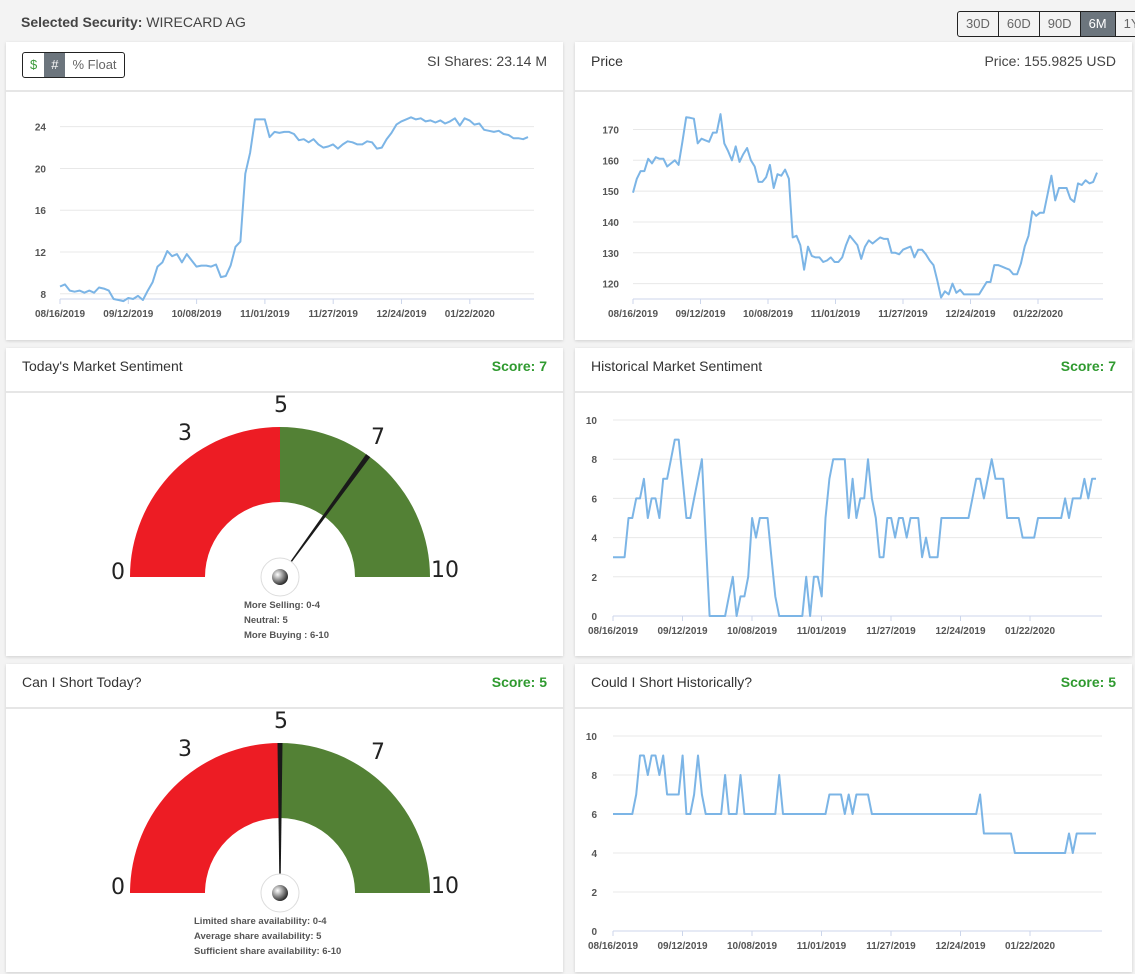  Describe the element at coordinates (610, 161) in the screenshot. I see `y-tick-label: 160` at that location.